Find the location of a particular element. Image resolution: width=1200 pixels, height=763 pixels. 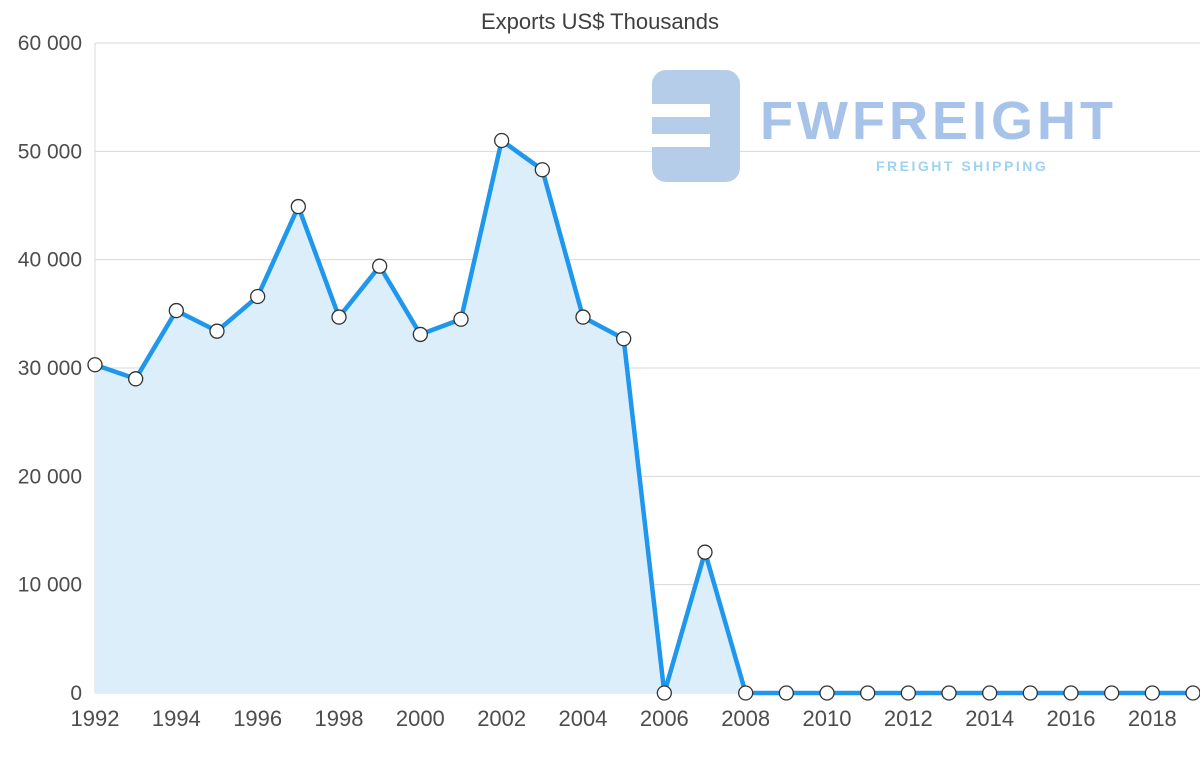

x-tick-label: 2006 is located at coordinates (664, 718).